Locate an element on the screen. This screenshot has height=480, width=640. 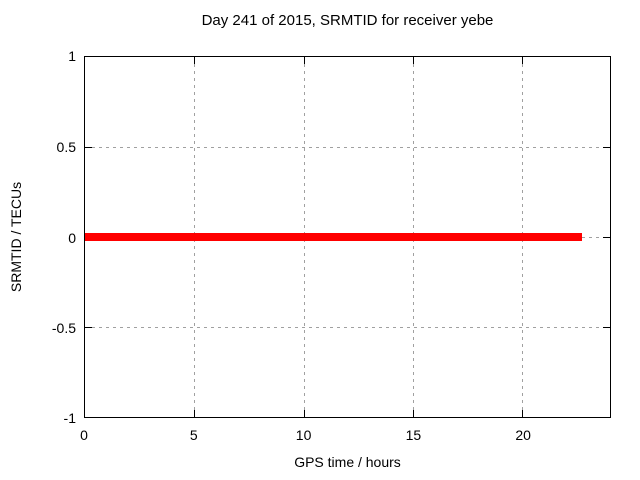
x-tick-label: 15 is located at coordinates (413, 435).